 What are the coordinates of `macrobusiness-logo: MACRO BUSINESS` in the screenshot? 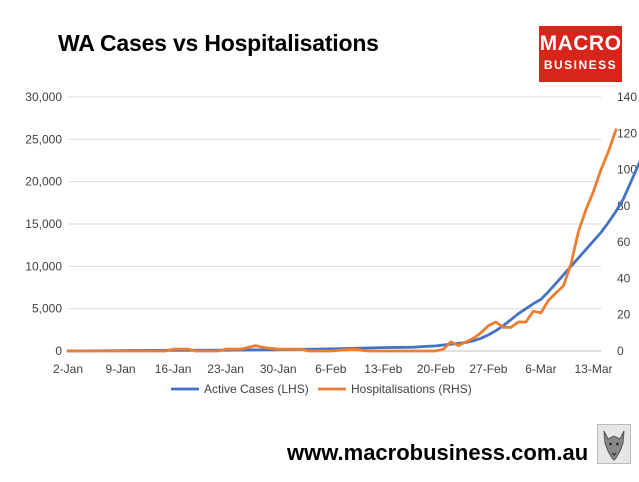 It's located at (580, 54).